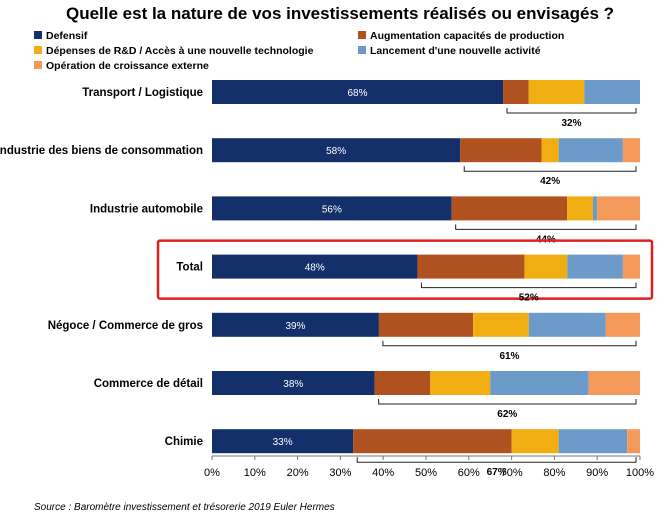 The image size is (670, 521). Describe the element at coordinates (572, 123) in the screenshot. I see `bracket-label: 32%` at that location.